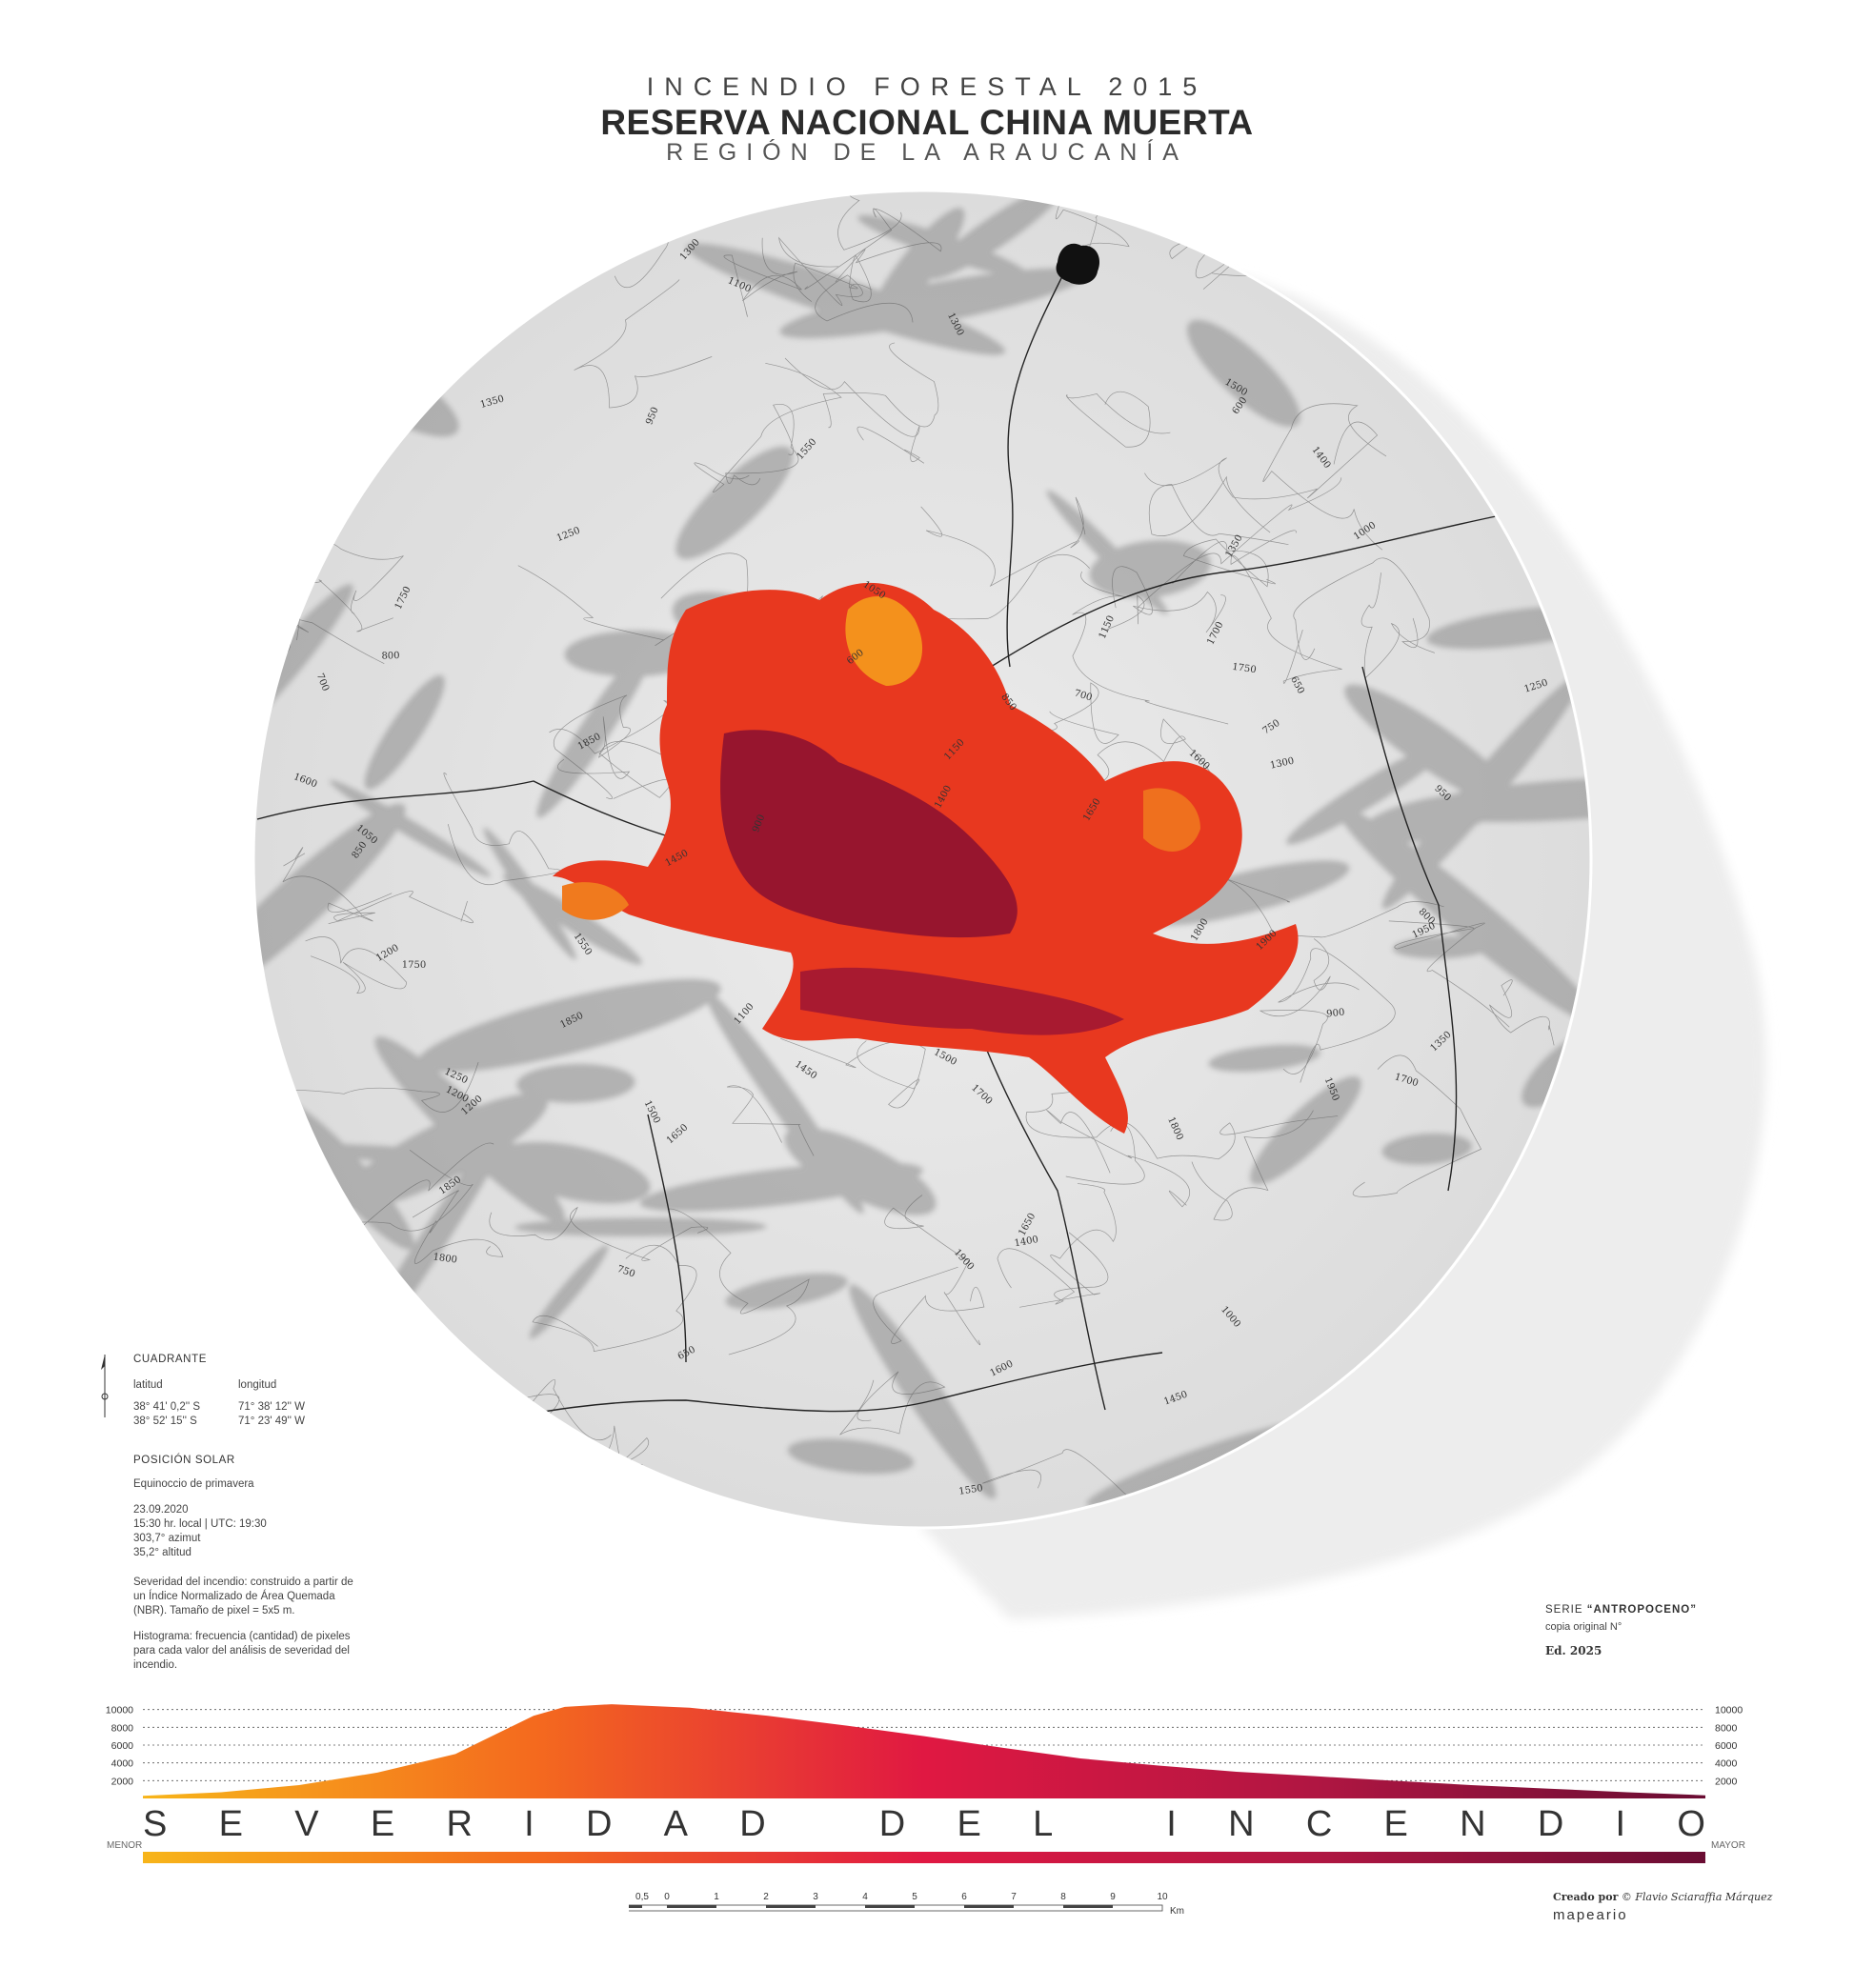  I want to click on scale-bar-label: 2, so click(766, 1897).